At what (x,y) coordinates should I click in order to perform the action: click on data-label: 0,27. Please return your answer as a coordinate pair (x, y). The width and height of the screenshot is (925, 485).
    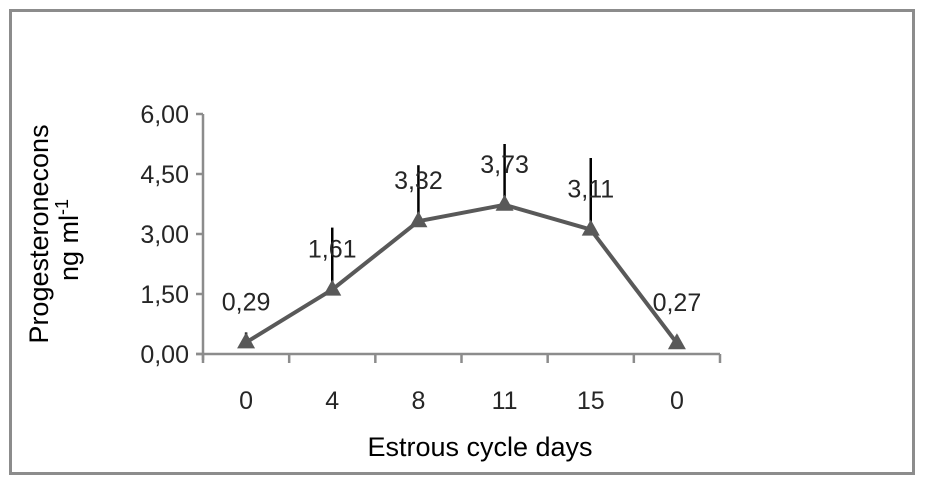
    Looking at the image, I should click on (677, 303).